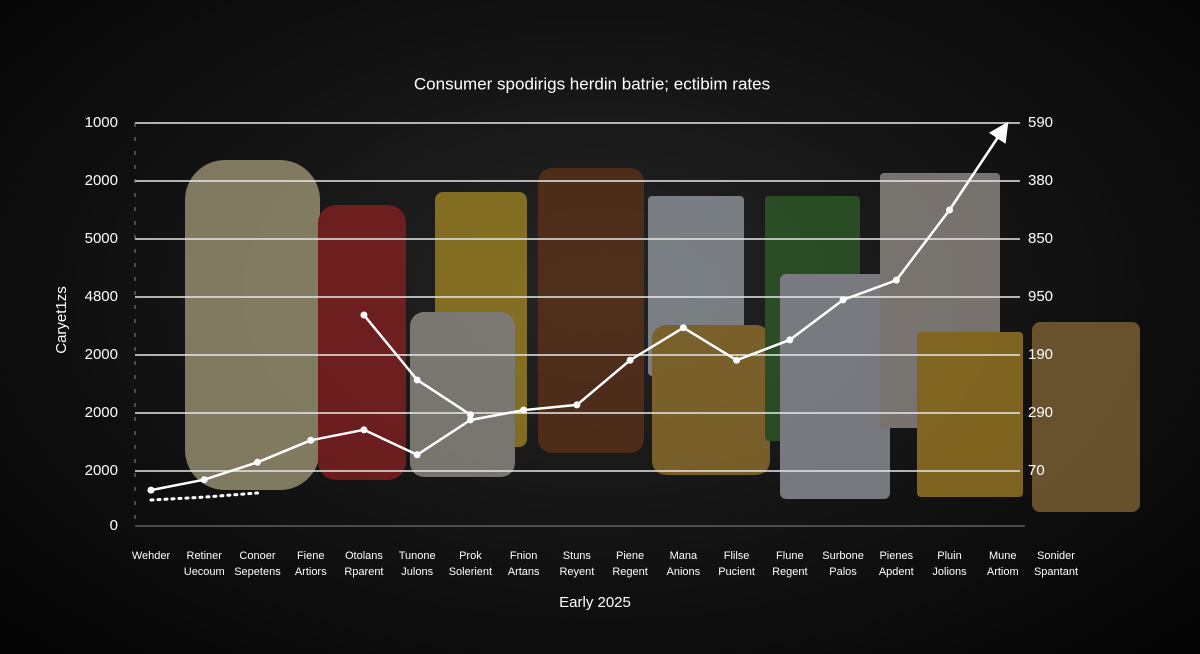 The width and height of the screenshot is (1200, 654). I want to click on y2-tick-label: 380, so click(1040, 180).